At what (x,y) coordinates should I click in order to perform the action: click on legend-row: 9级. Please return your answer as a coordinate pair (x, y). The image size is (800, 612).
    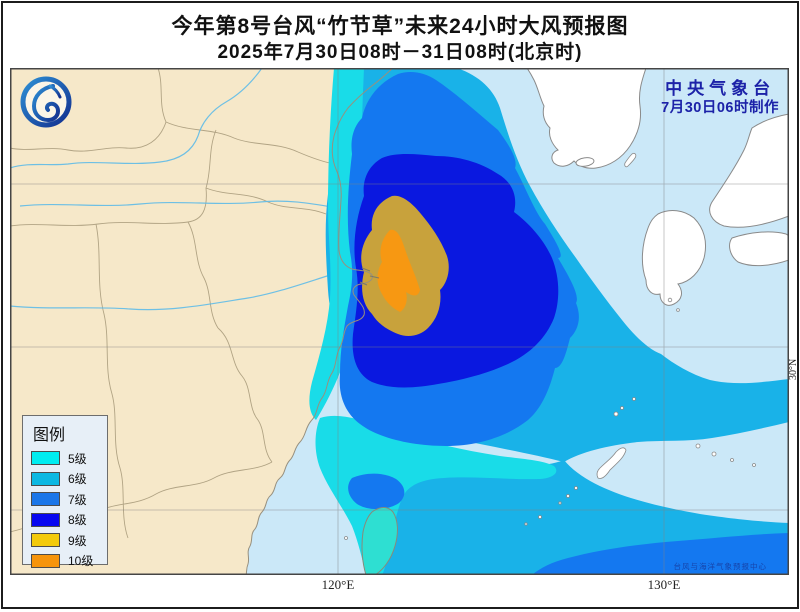
    Looking at the image, I should click on (69, 540).